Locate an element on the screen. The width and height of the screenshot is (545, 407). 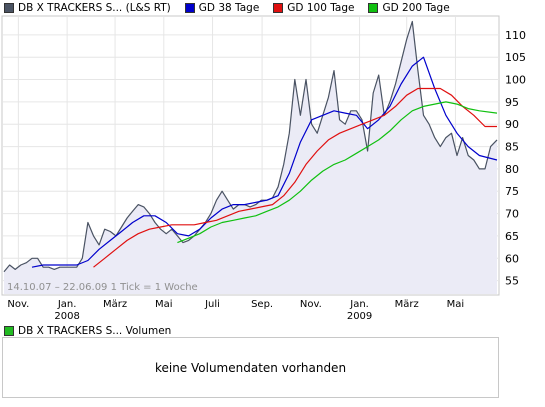
legend-item-price: DB X TRACKERS S... (L&S RT) is located at coordinates (87, 8).